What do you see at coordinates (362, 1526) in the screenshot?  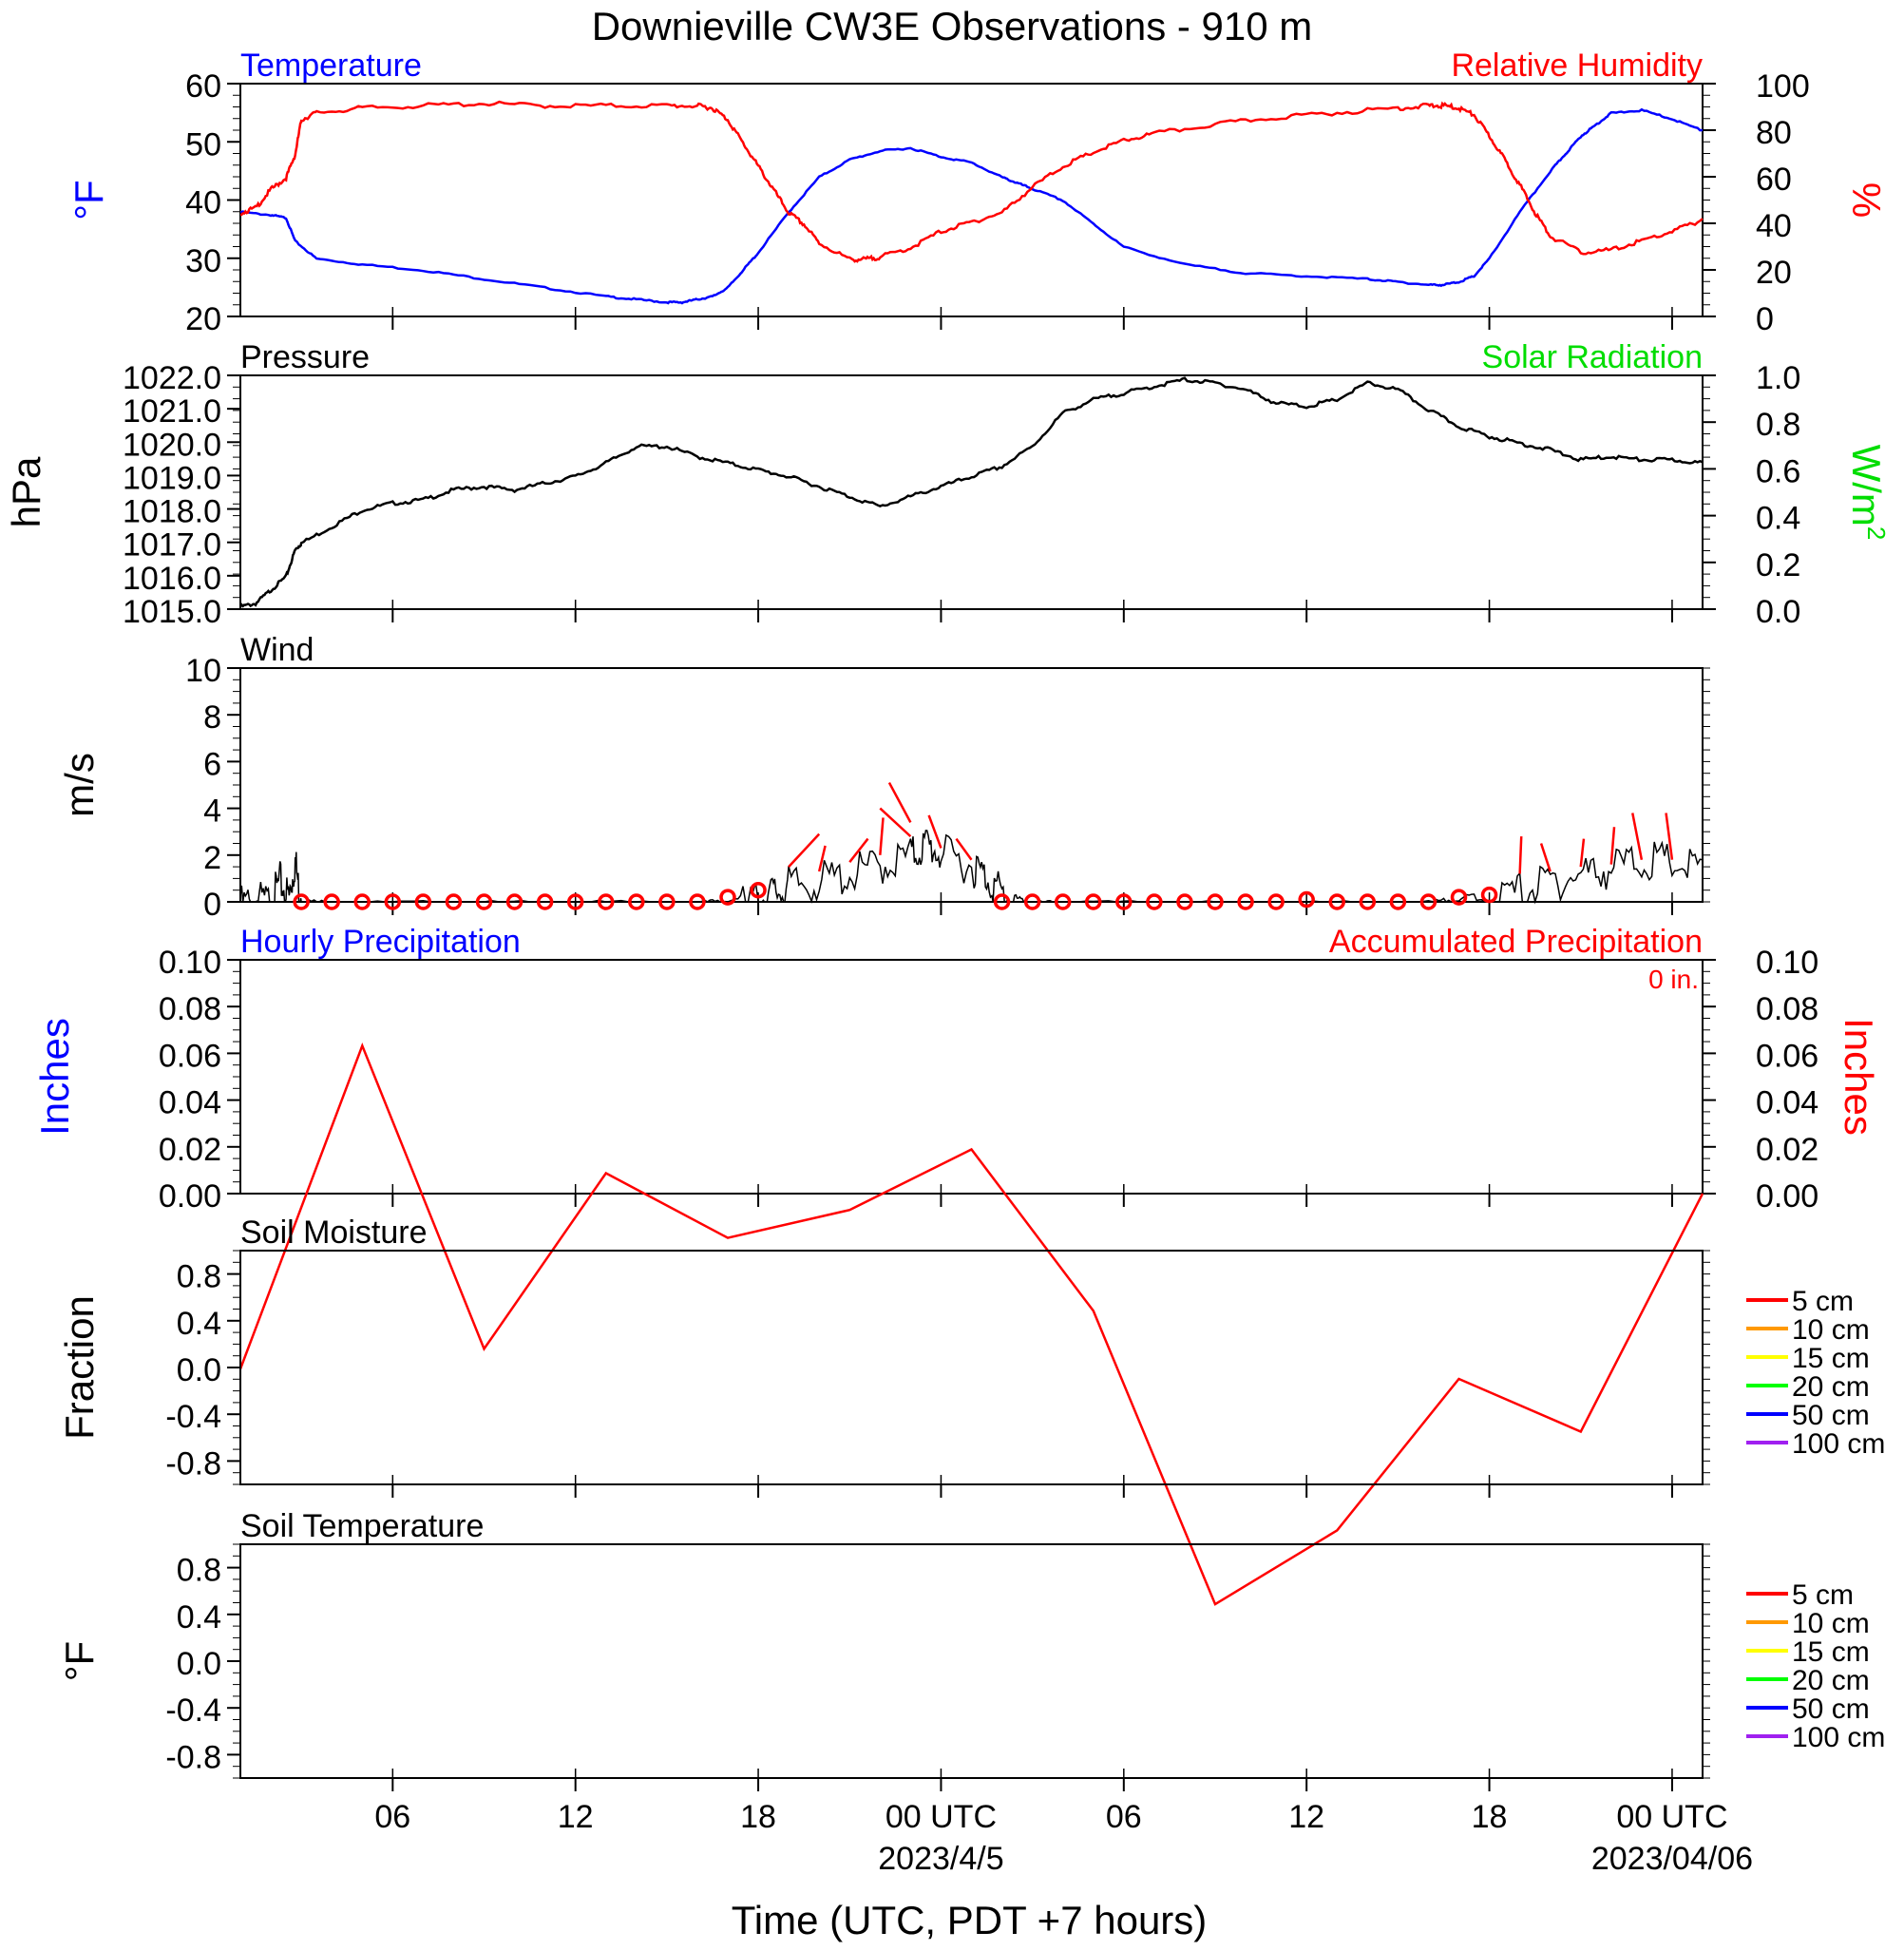 I see `panel-title-left: Soil Temperature` at bounding box center [362, 1526].